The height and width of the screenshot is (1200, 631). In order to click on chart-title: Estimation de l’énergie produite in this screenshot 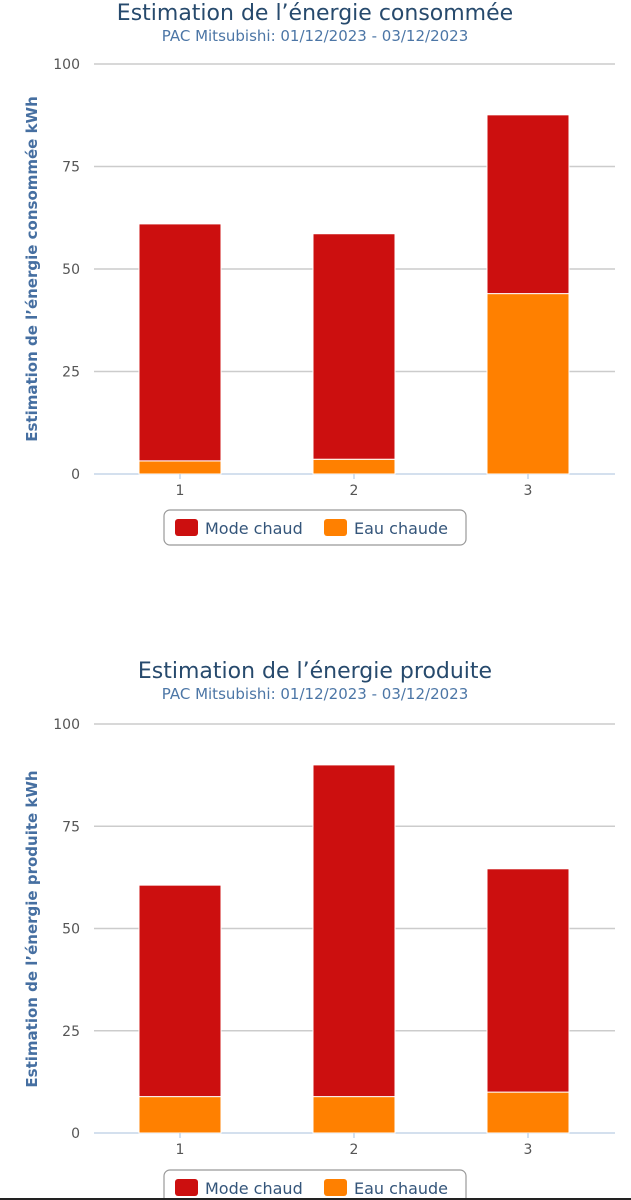, I will do `click(315, 671)`.